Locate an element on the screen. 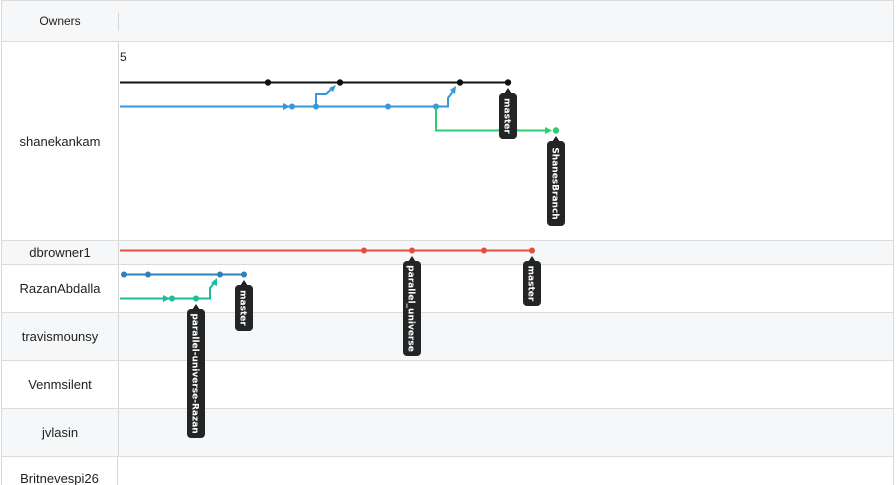 Image resolution: width=896 pixels, height=485 pixels. owner-name: travismounsy is located at coordinates (60, 336).